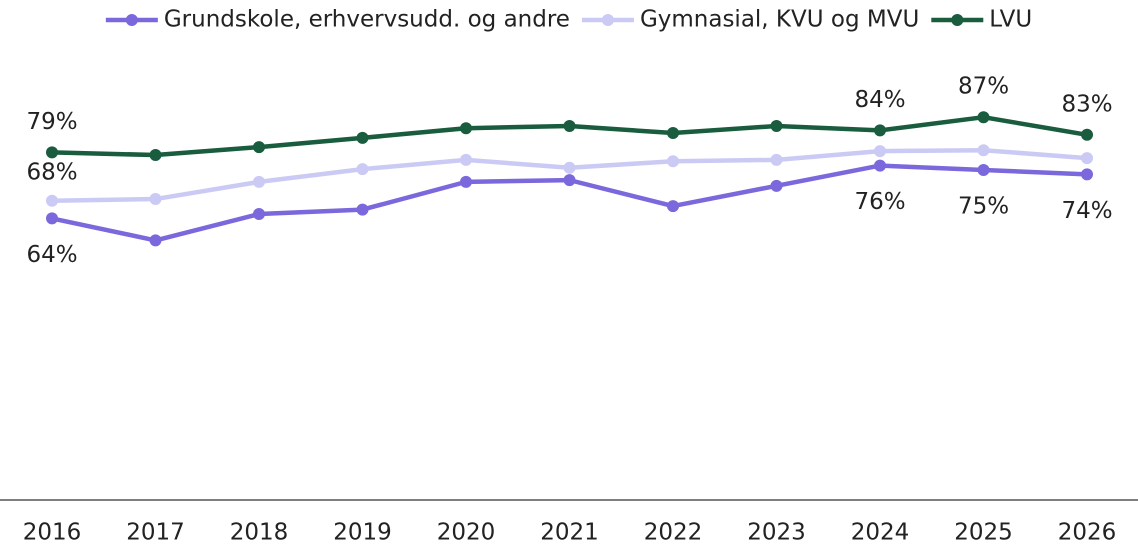  Describe the element at coordinates (51, 255) in the screenshot. I see `data-label: 64%` at that location.